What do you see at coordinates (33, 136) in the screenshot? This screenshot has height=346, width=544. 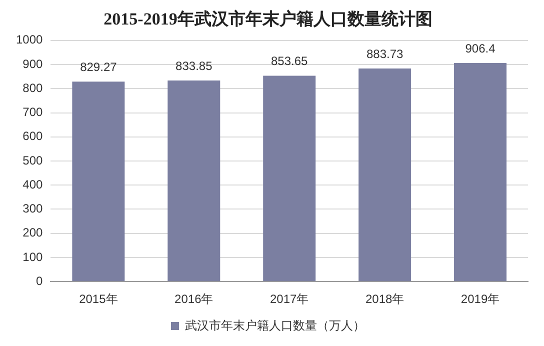 I see `y-tick-label: 600` at bounding box center [33, 136].